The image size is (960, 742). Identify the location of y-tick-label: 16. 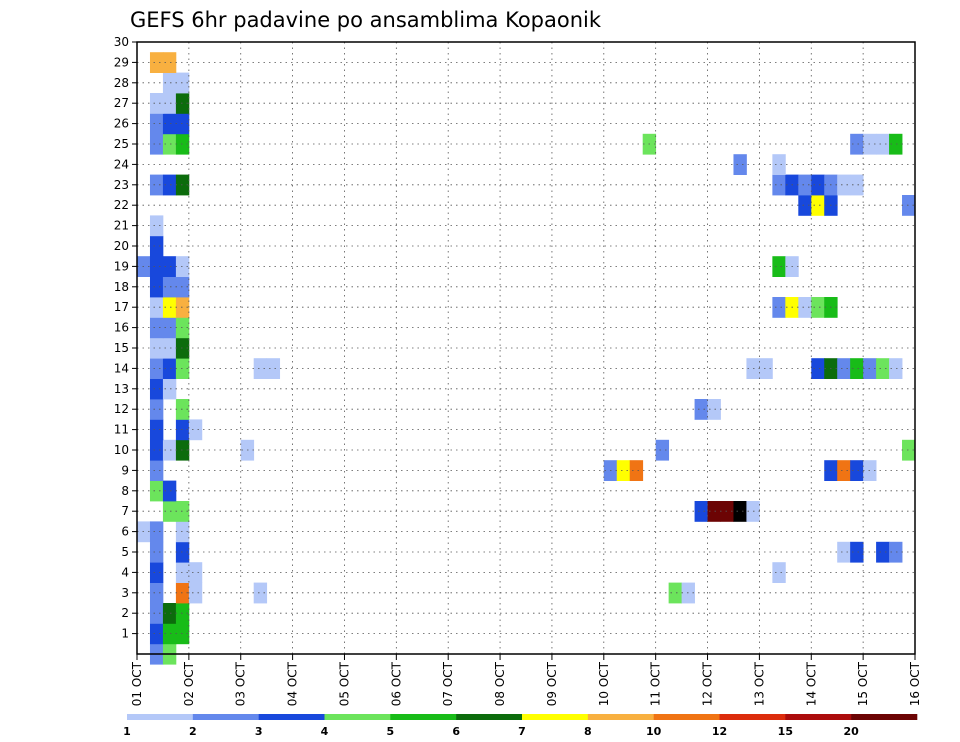
(121, 328).